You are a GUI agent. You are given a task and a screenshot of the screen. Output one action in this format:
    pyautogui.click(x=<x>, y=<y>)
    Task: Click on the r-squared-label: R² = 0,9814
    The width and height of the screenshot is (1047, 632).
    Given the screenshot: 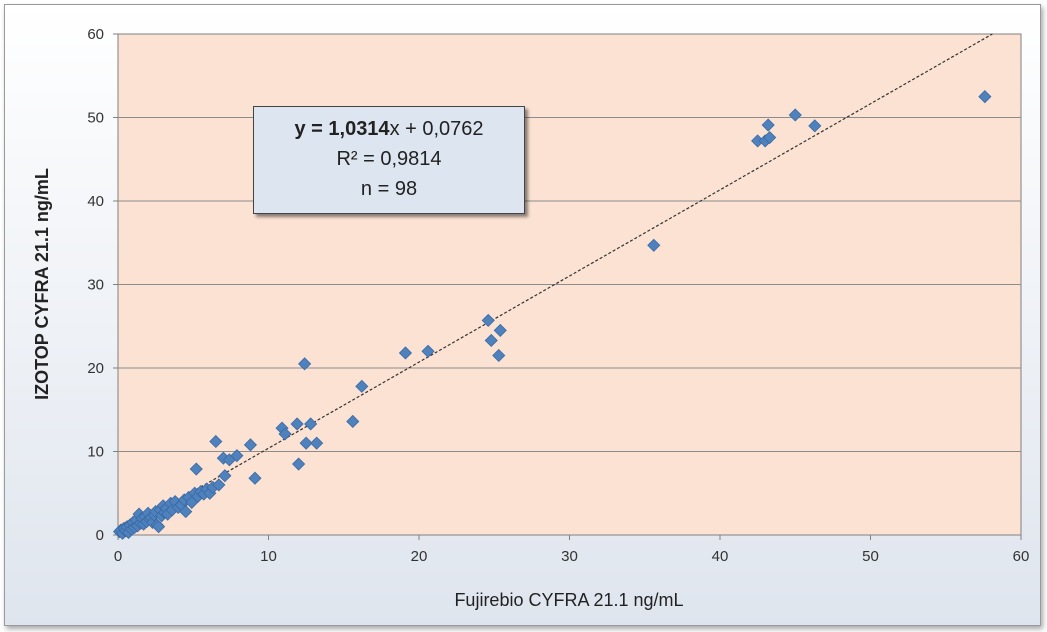 What is the action you would take?
    pyautogui.click(x=389, y=159)
    